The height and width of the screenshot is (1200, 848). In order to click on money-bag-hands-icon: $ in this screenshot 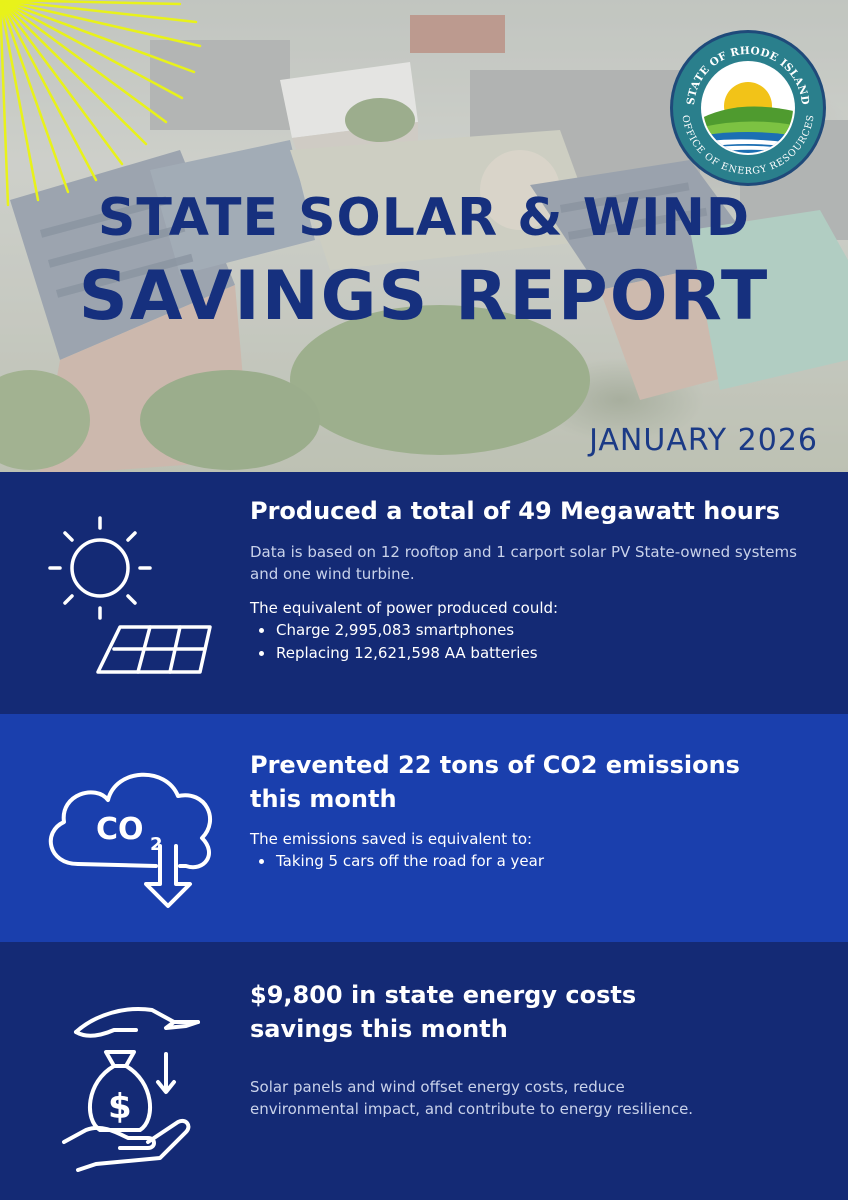, I will do `click(131, 1089)`.